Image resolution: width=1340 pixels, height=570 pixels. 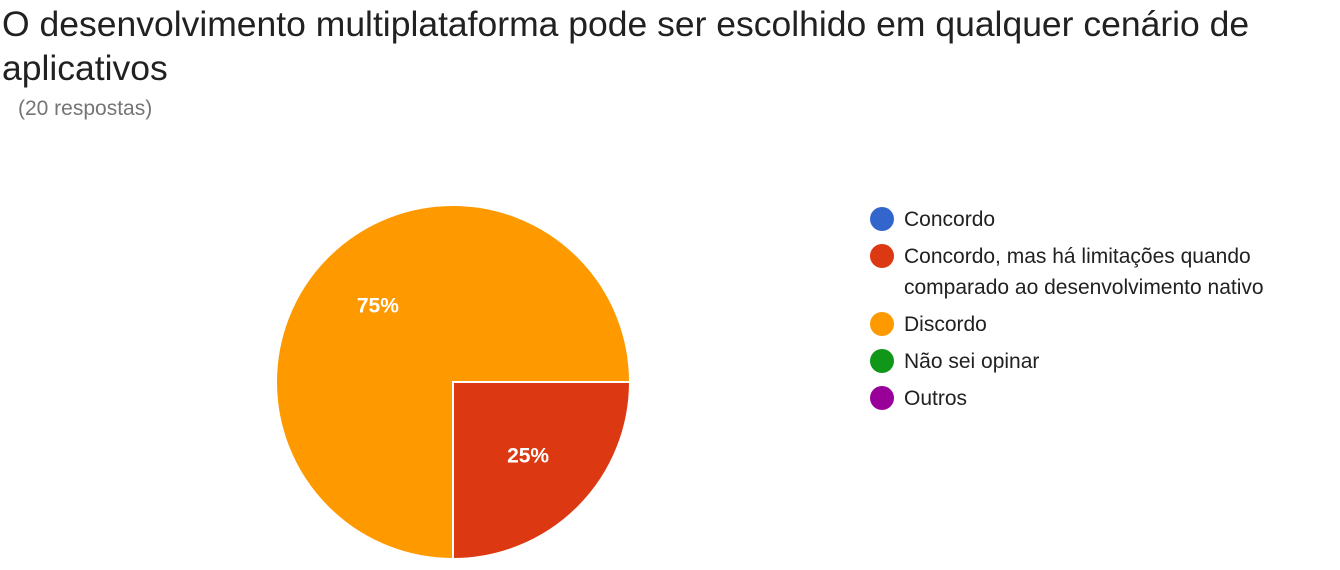 I want to click on legend-label: Outros, so click(x=936, y=398).